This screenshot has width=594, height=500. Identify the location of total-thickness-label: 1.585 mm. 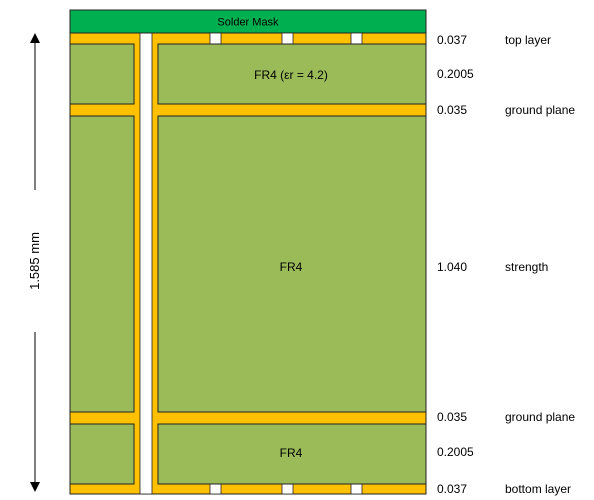
(34, 261).